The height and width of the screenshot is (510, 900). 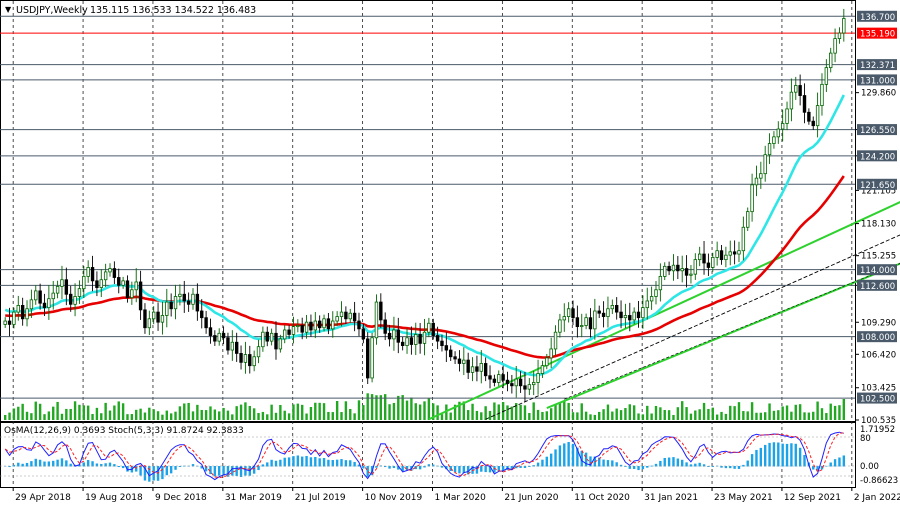 I want to click on price-tick-label: 106.420, so click(x=878, y=355).